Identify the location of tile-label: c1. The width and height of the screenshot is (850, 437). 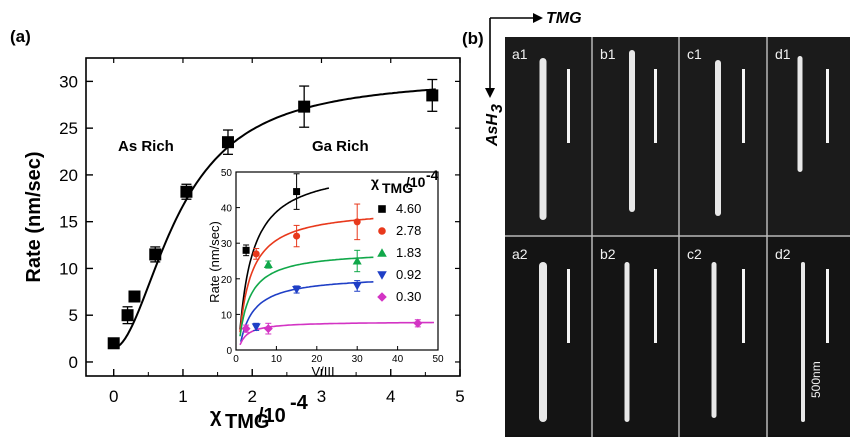
(694, 54).